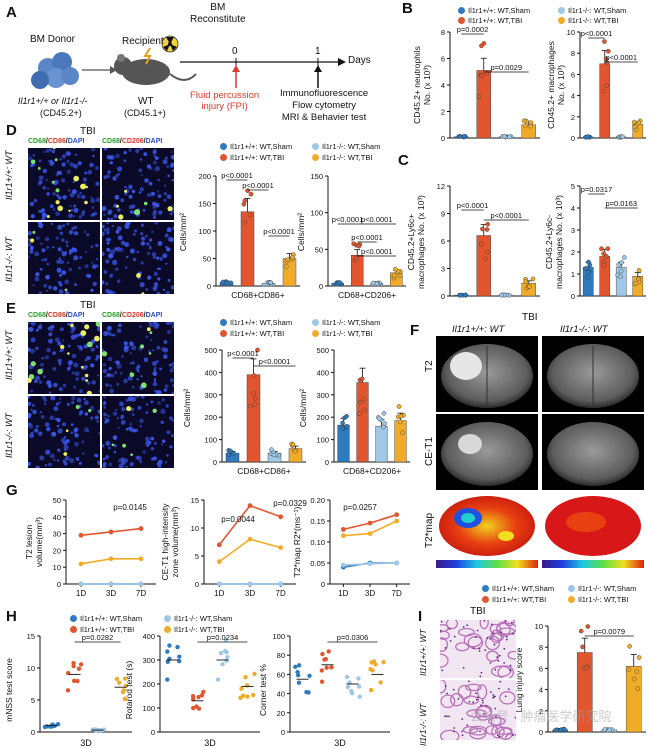  Describe the element at coordinates (593, 376) in the screenshot. I see `mri-t2-ko` at that location.